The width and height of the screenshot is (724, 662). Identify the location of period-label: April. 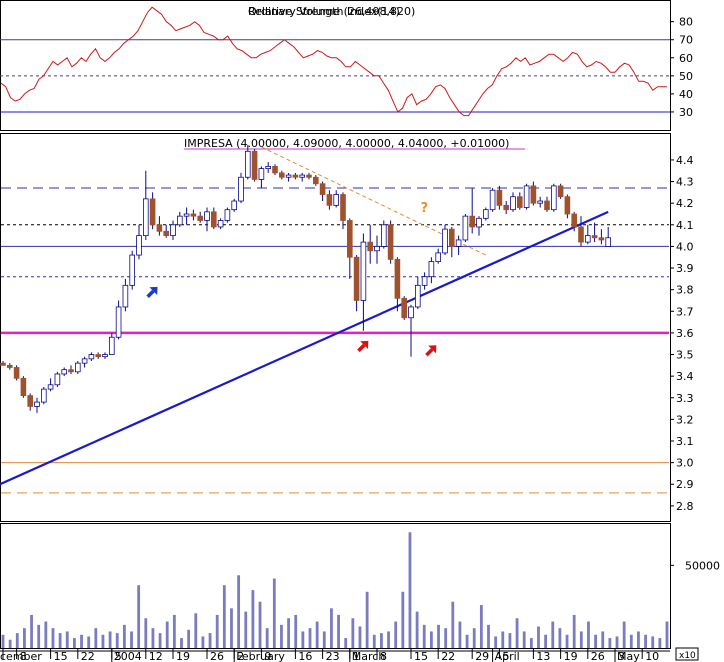
(507, 656).